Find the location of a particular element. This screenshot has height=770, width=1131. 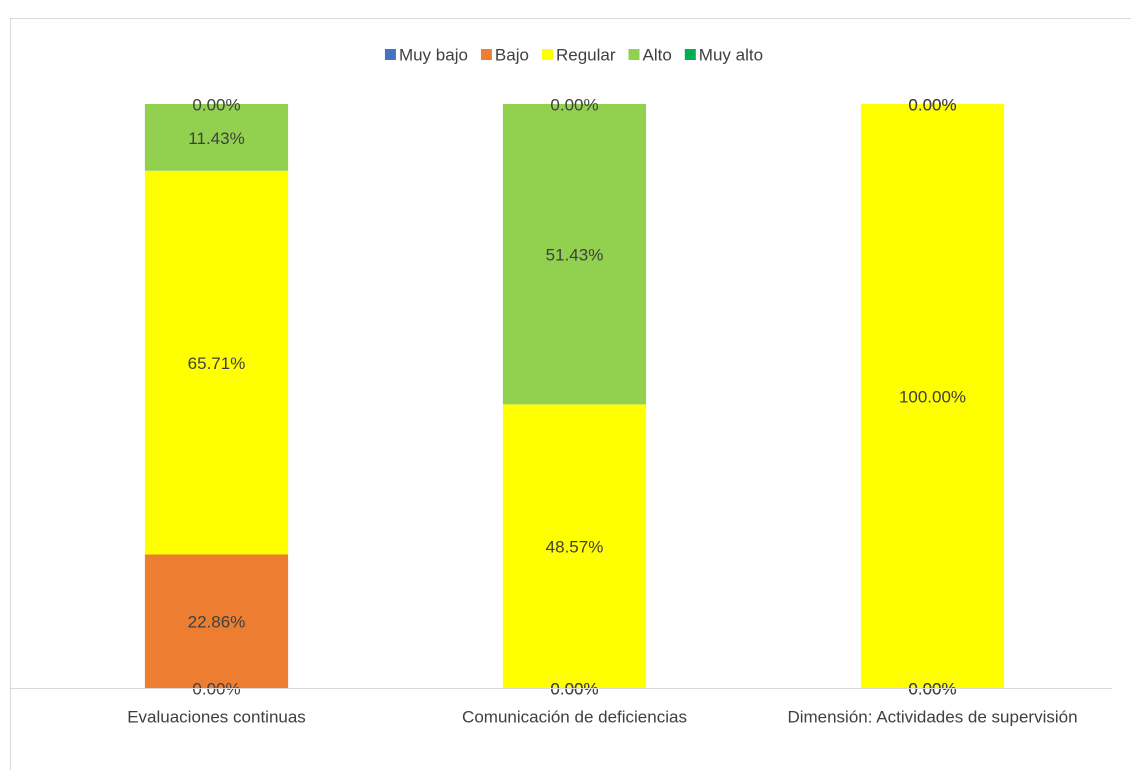

data-label: 11.43% is located at coordinates (216, 138).